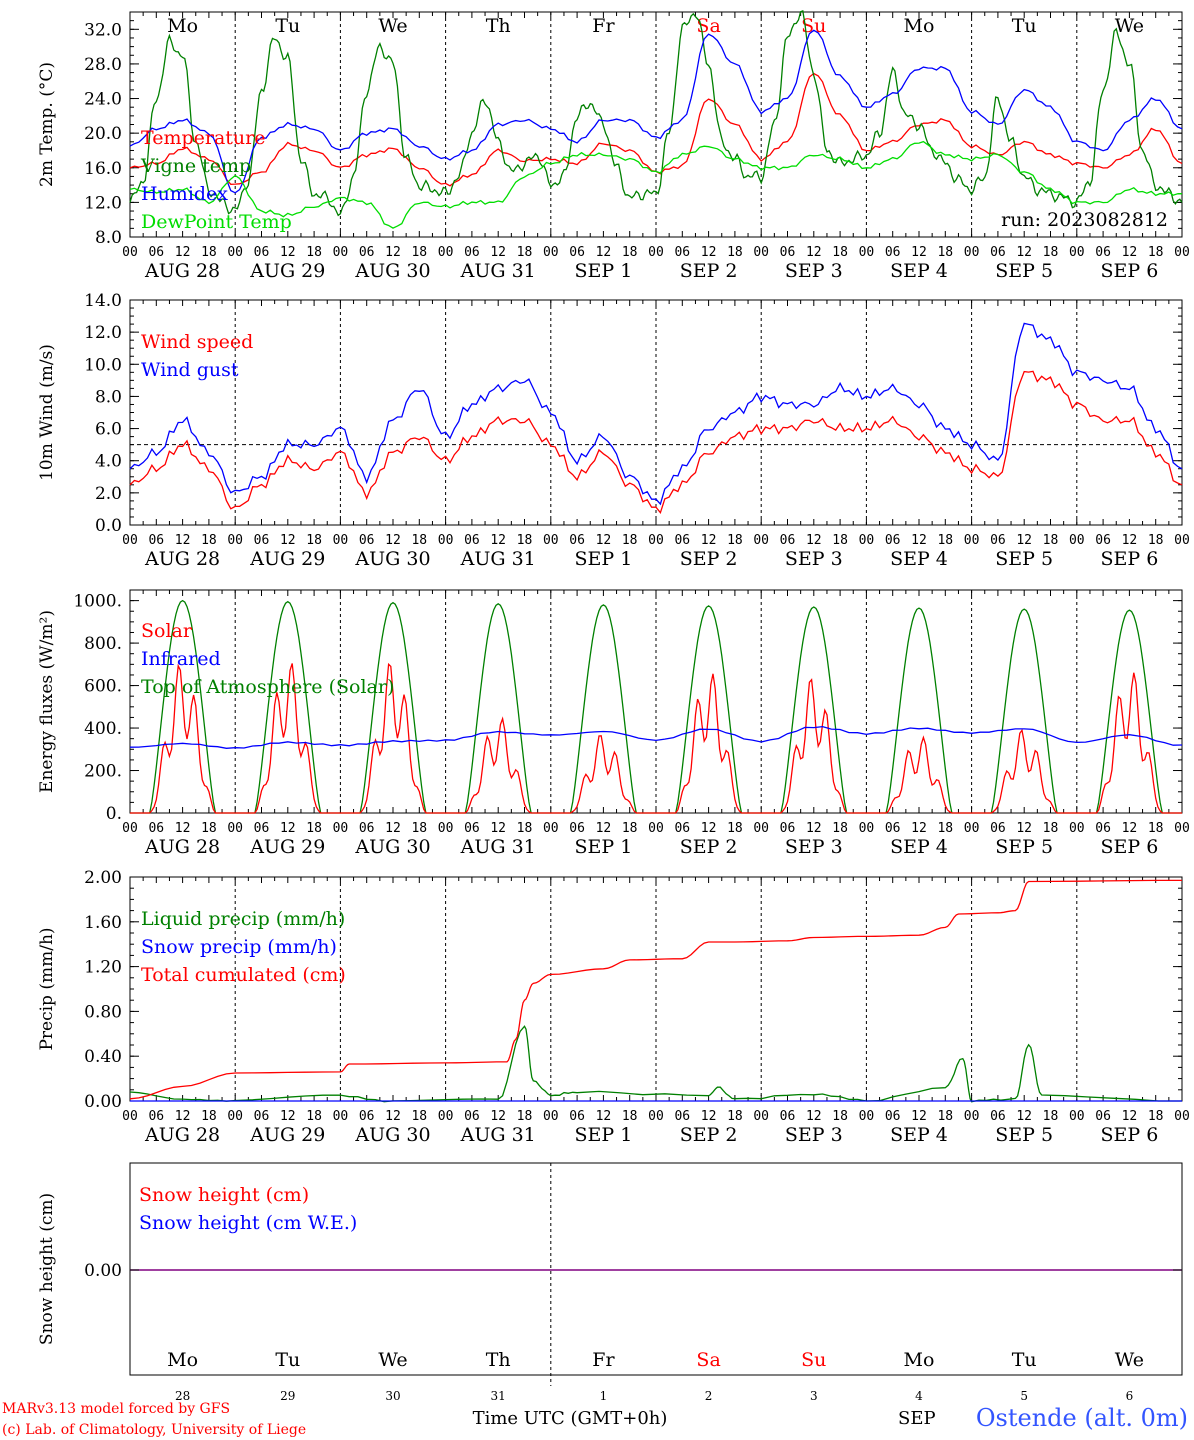 This screenshot has width=1194, height=1440. What do you see at coordinates (243, 919) in the screenshot?
I see `legend-entry: Liquid precip (mm/h)` at bounding box center [243, 919].